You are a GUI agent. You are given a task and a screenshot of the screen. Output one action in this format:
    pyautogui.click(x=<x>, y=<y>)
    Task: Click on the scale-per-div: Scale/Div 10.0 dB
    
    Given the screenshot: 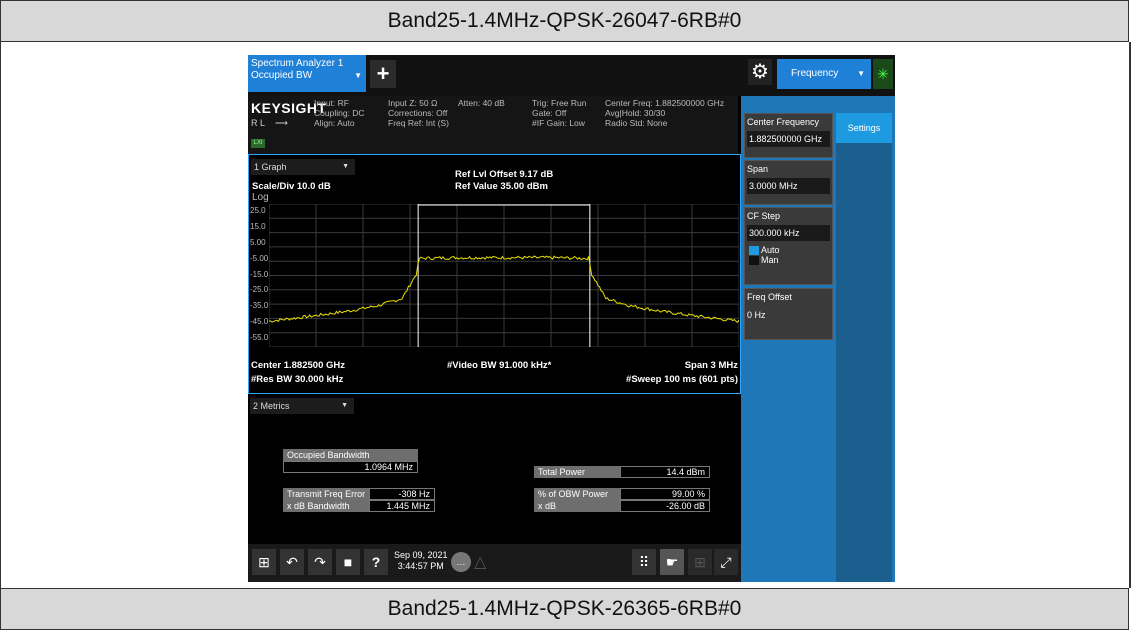 What is the action you would take?
    pyautogui.click(x=291, y=186)
    